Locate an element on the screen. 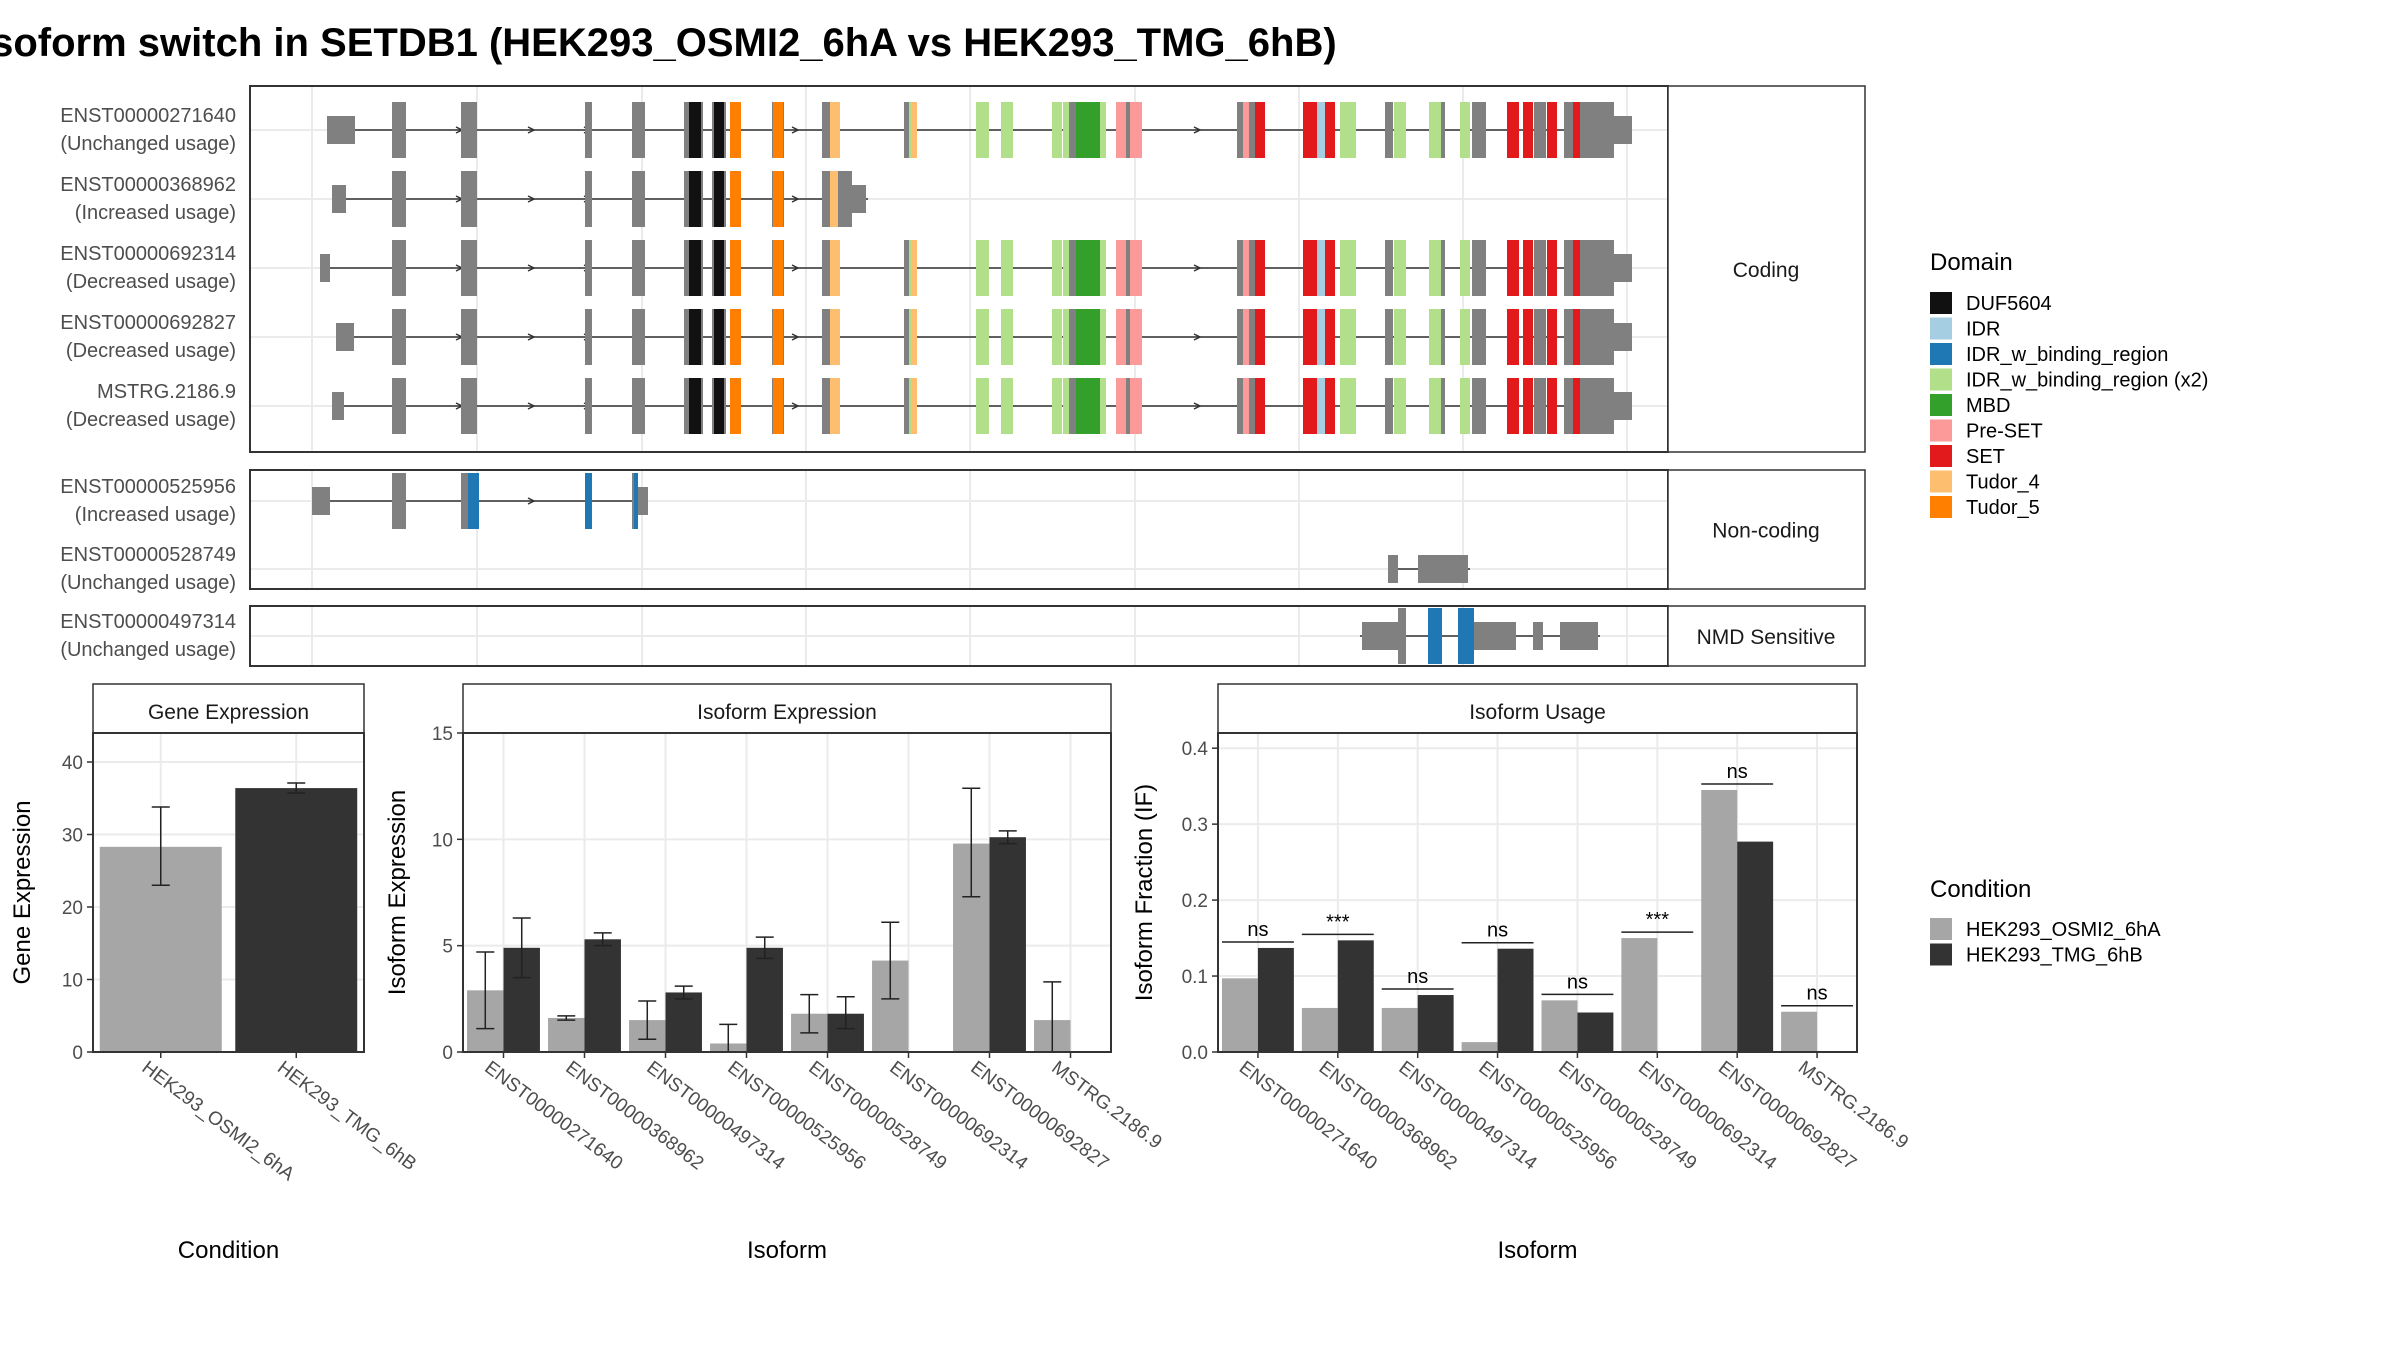  panel-strip is located at coordinates (228, 708).